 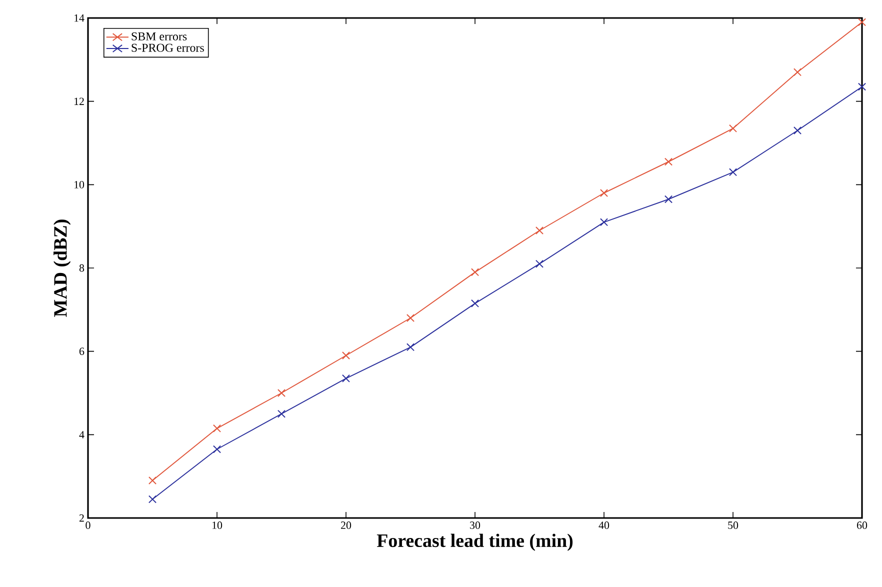 What do you see at coordinates (81, 352) in the screenshot?
I see `y-tick-label: 6` at bounding box center [81, 352].